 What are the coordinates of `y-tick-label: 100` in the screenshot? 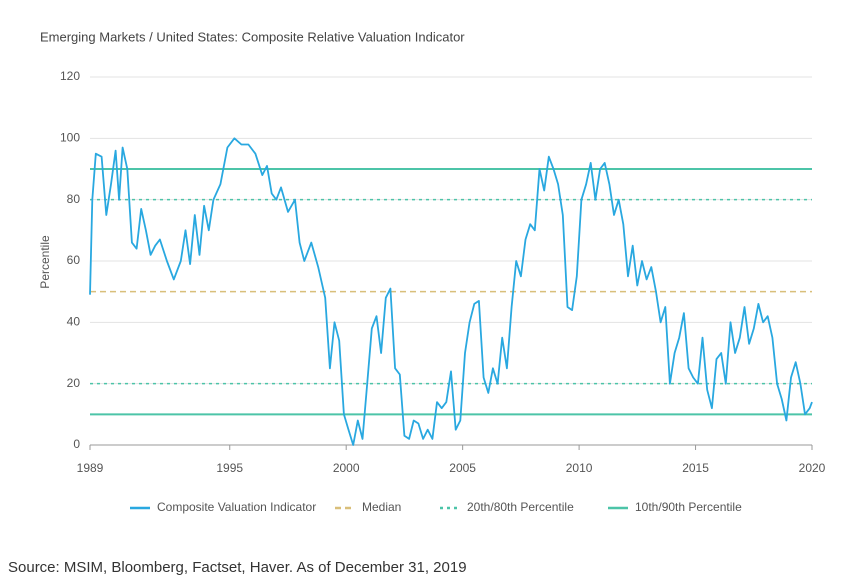 It's located at (70, 138).